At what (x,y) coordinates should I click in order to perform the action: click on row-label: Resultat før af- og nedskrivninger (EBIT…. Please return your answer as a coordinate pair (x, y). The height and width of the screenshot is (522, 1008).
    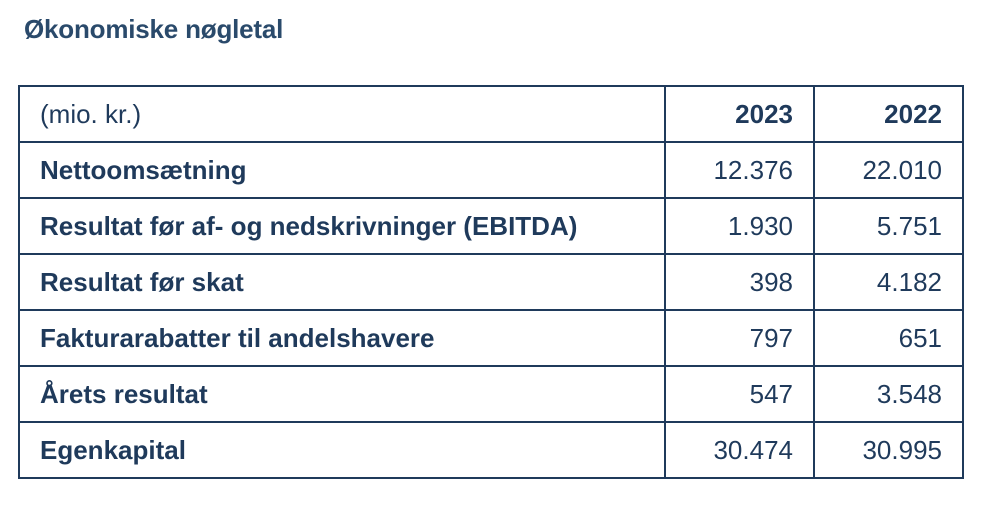
    Looking at the image, I should click on (342, 226).